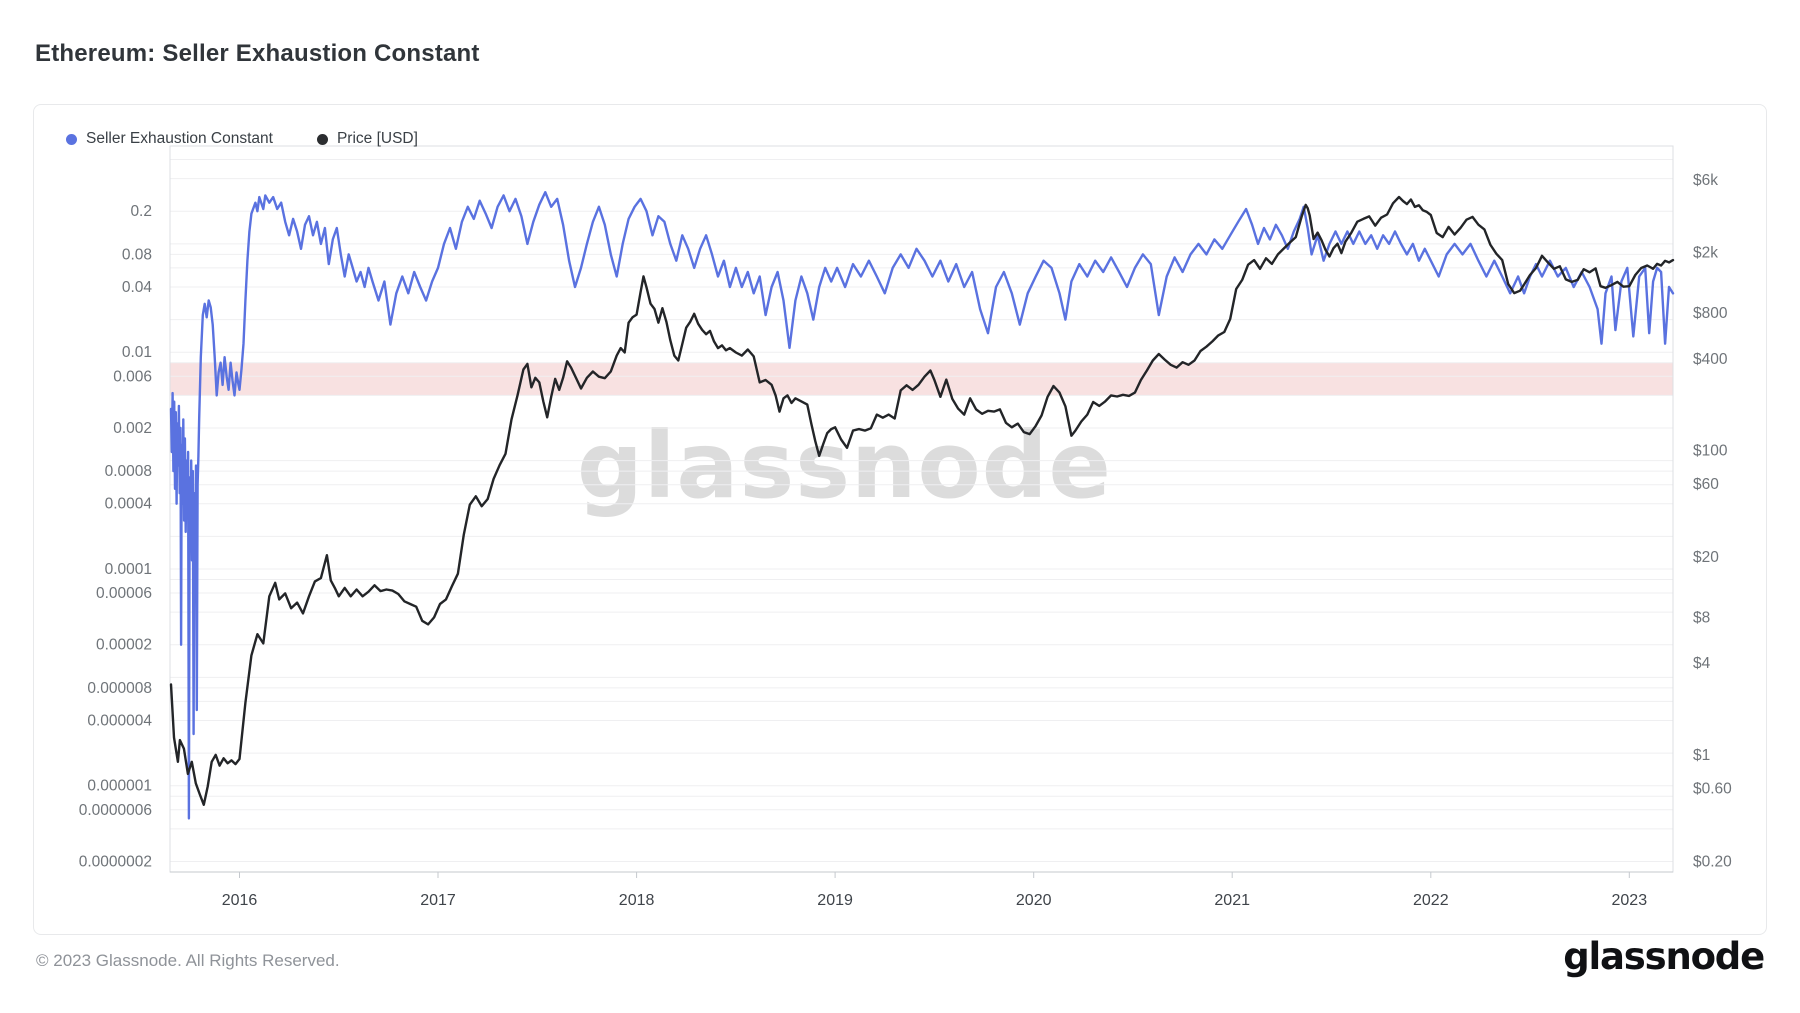 This screenshot has height=1013, width=1800. I want to click on x-axis-year-label: 2023, so click(1630, 900).